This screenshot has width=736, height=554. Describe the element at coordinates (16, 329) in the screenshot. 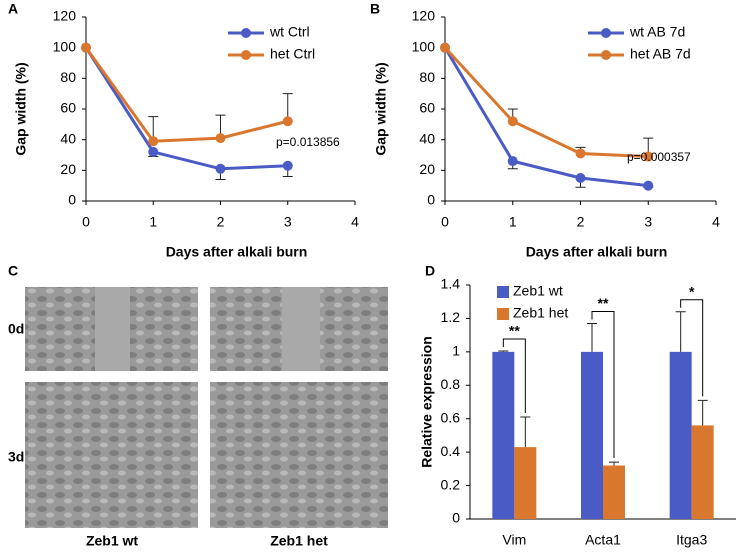

I see `row-label: 0d` at that location.